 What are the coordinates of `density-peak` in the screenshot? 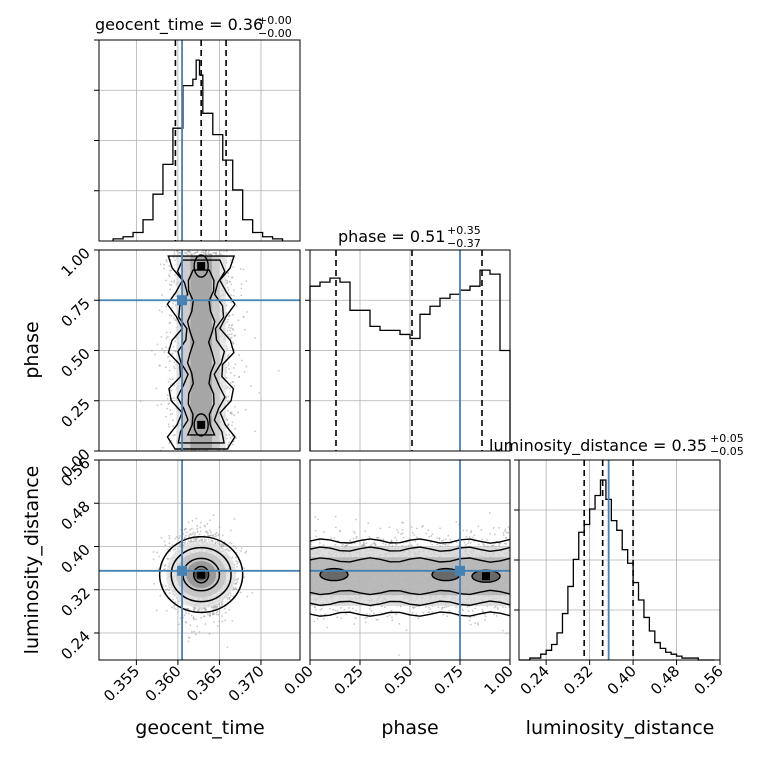 It's located at (201, 424).